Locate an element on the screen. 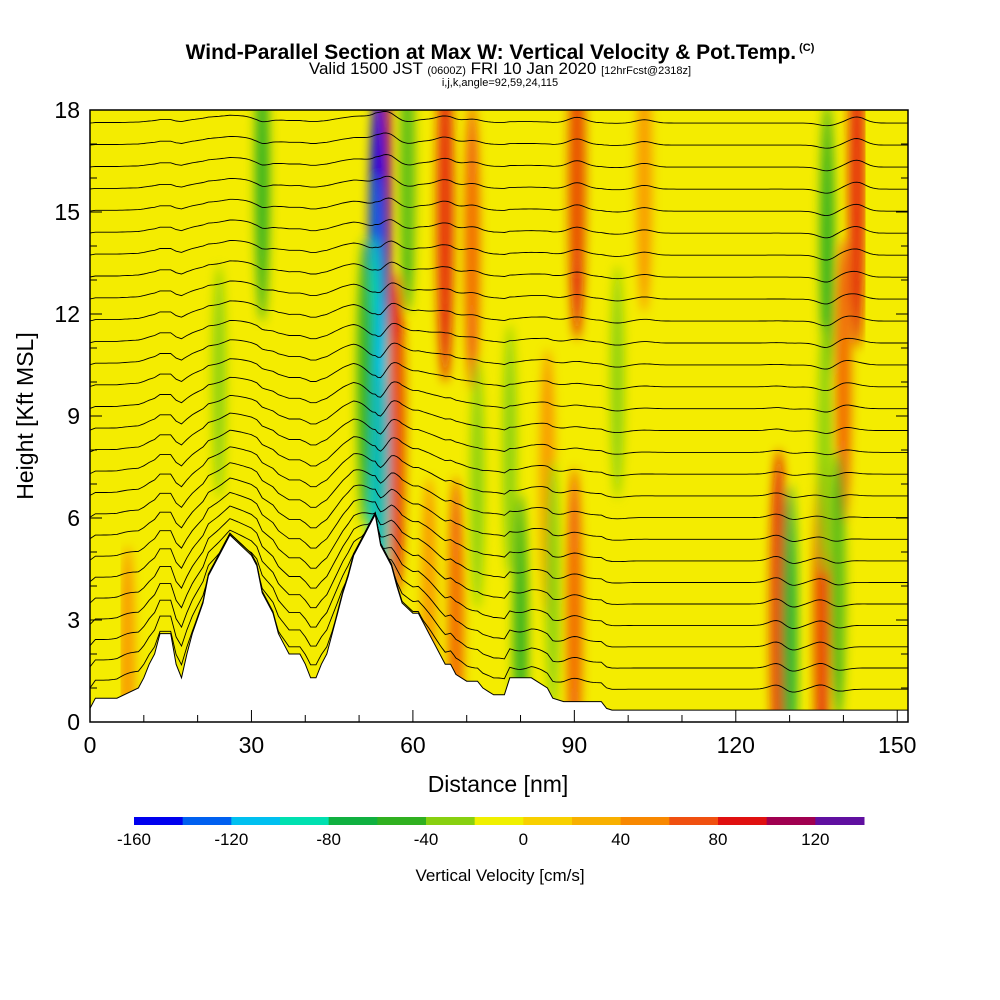 This screenshot has width=1000, height=1000. valid-time-zulu: (0600Z) is located at coordinates (446, 71).